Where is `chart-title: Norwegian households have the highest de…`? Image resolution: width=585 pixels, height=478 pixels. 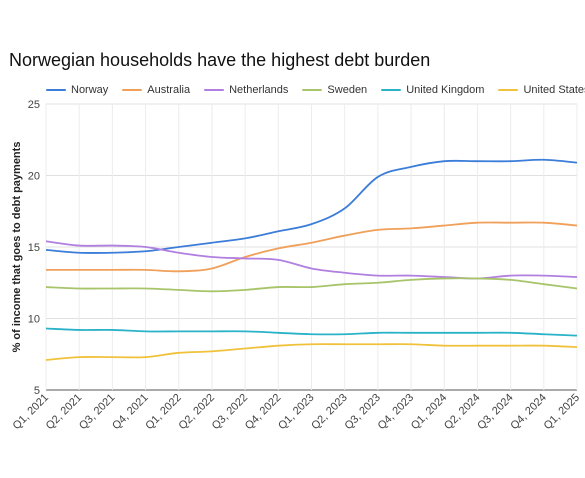
chart-title: Norwegian households have the highest de… is located at coordinates (220, 60).